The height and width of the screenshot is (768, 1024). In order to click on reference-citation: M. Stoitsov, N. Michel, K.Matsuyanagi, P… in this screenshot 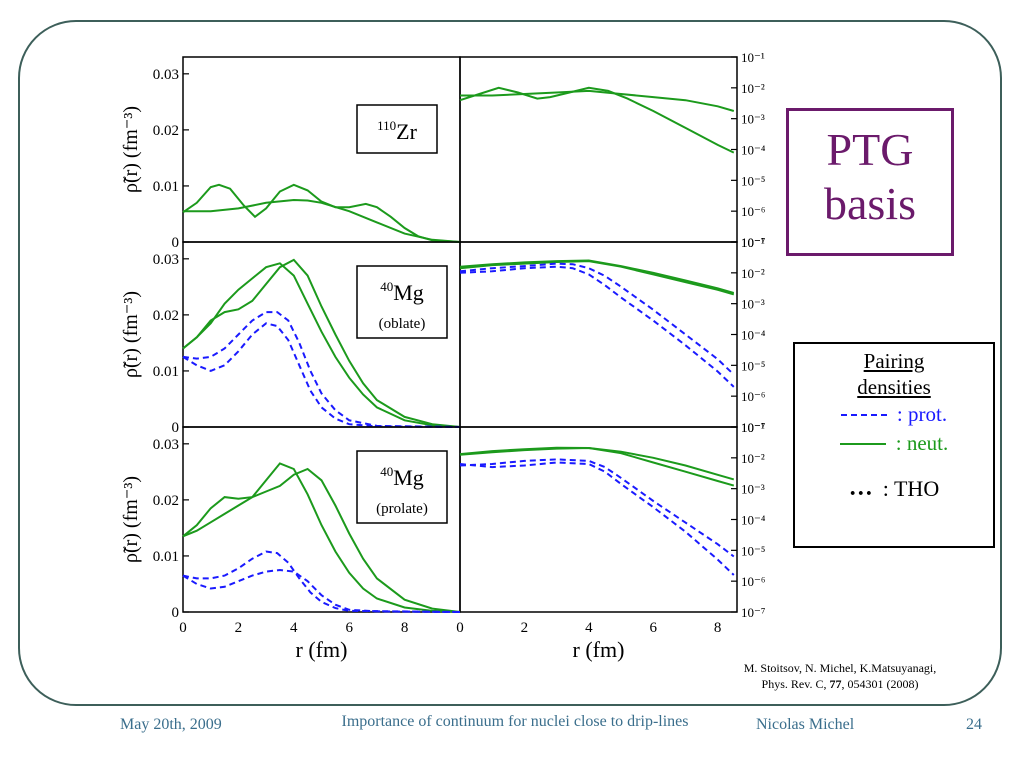, I will do `click(840, 676)`.